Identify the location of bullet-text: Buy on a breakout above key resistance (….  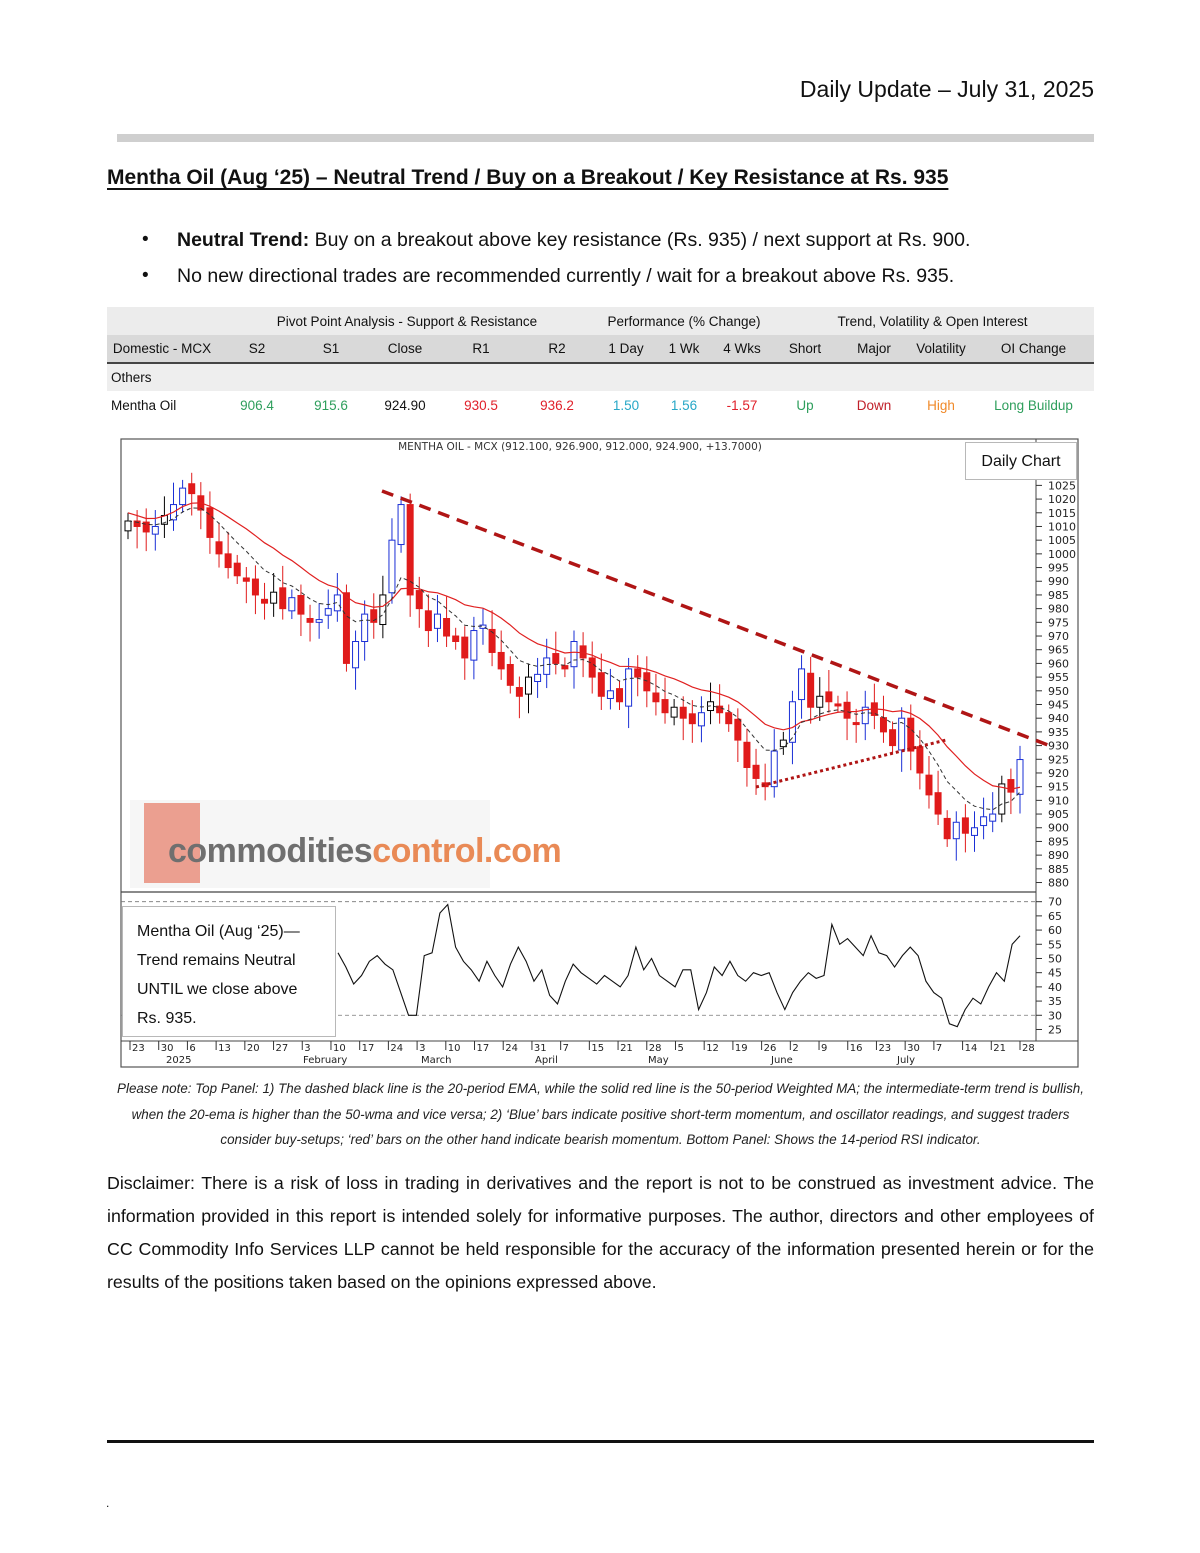
(640, 240).